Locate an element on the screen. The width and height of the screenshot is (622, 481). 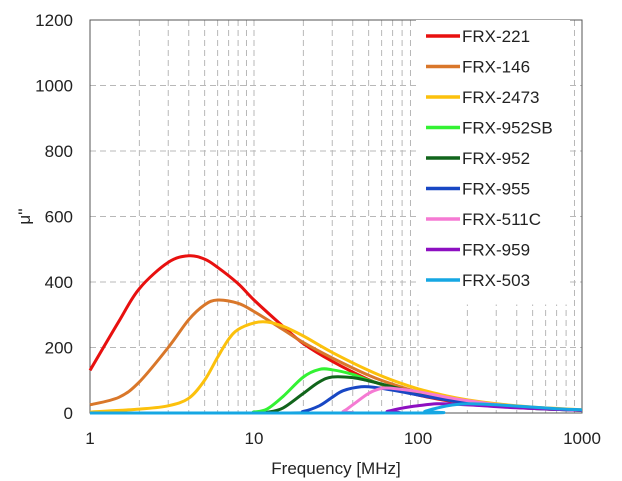
legend-label: FRX-2473 is located at coordinates (500, 97).